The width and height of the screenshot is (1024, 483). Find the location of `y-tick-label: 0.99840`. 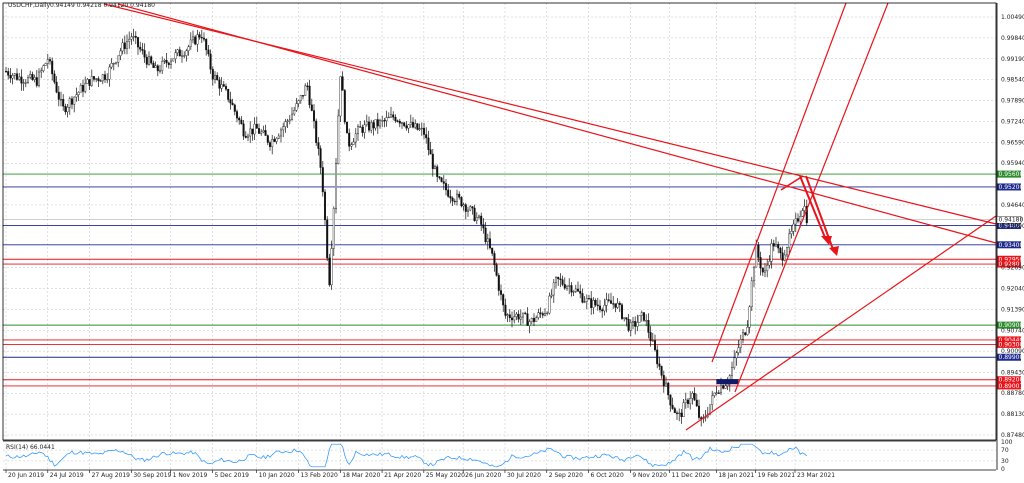

y-tick-label: 0.99840 is located at coordinates (1012, 38).